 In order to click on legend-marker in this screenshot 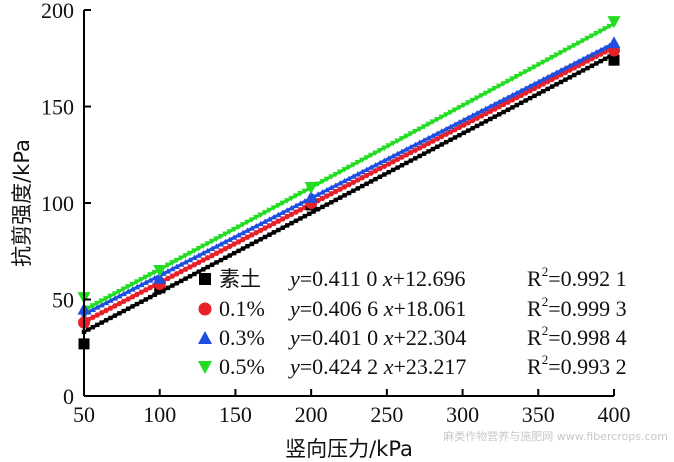, I will do `click(205, 279)`.